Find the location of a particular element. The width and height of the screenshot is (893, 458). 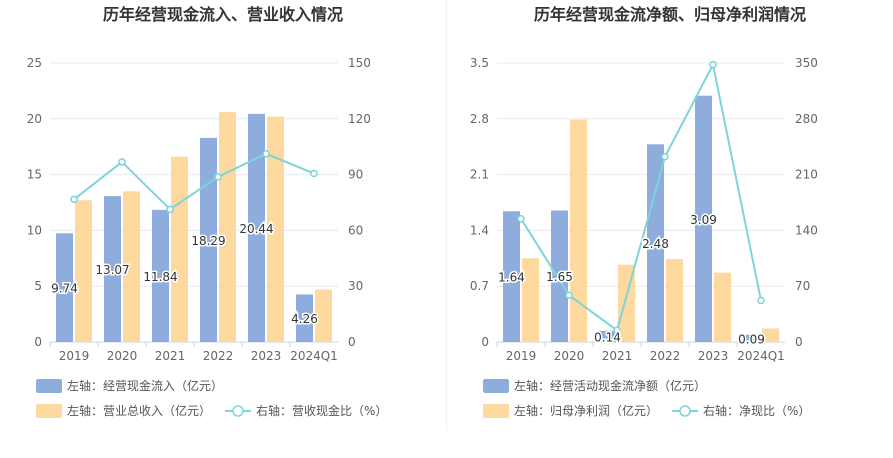

right-axis-tick-label: 120 is located at coordinates (359, 119).